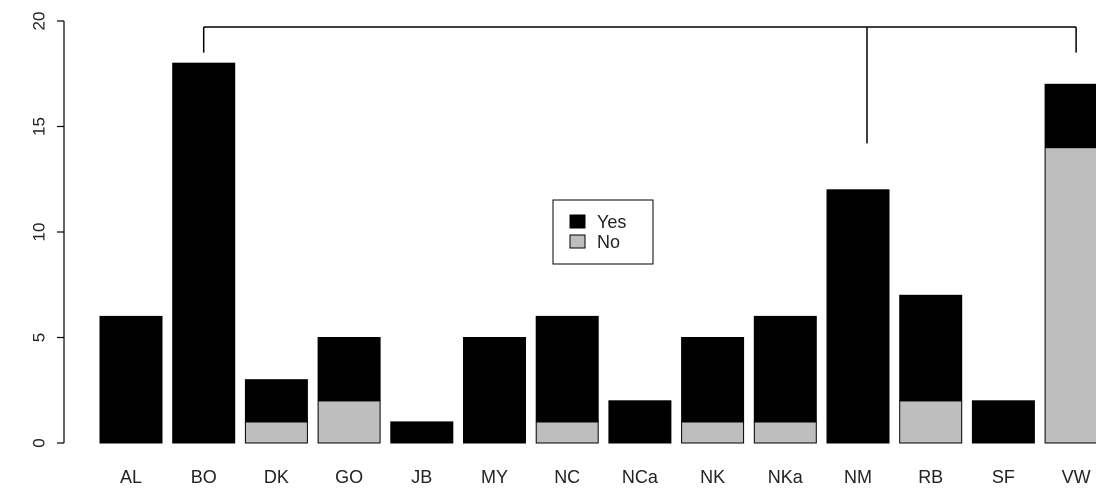  I want to click on legend-label-no: No, so click(608, 242).